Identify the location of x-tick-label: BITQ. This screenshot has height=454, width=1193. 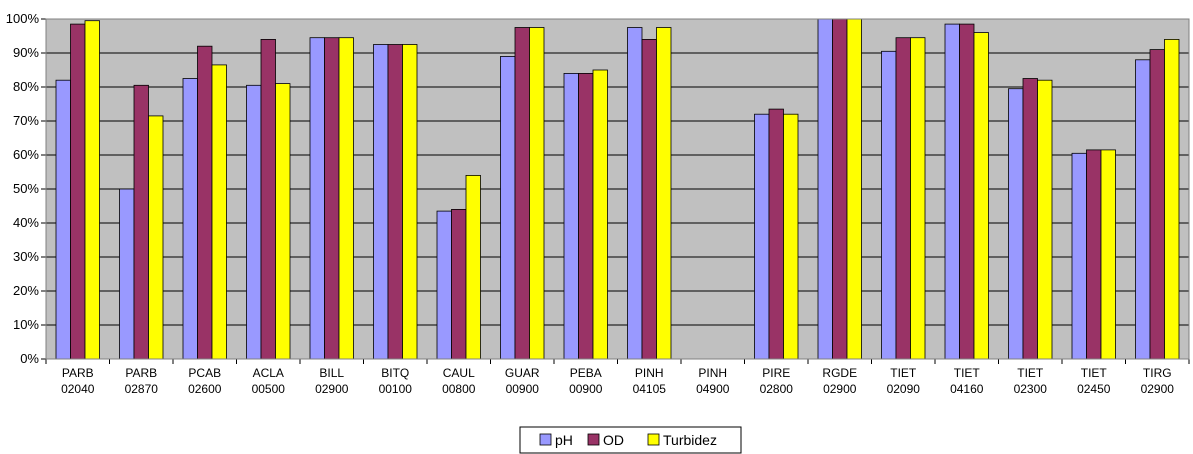
(395, 373).